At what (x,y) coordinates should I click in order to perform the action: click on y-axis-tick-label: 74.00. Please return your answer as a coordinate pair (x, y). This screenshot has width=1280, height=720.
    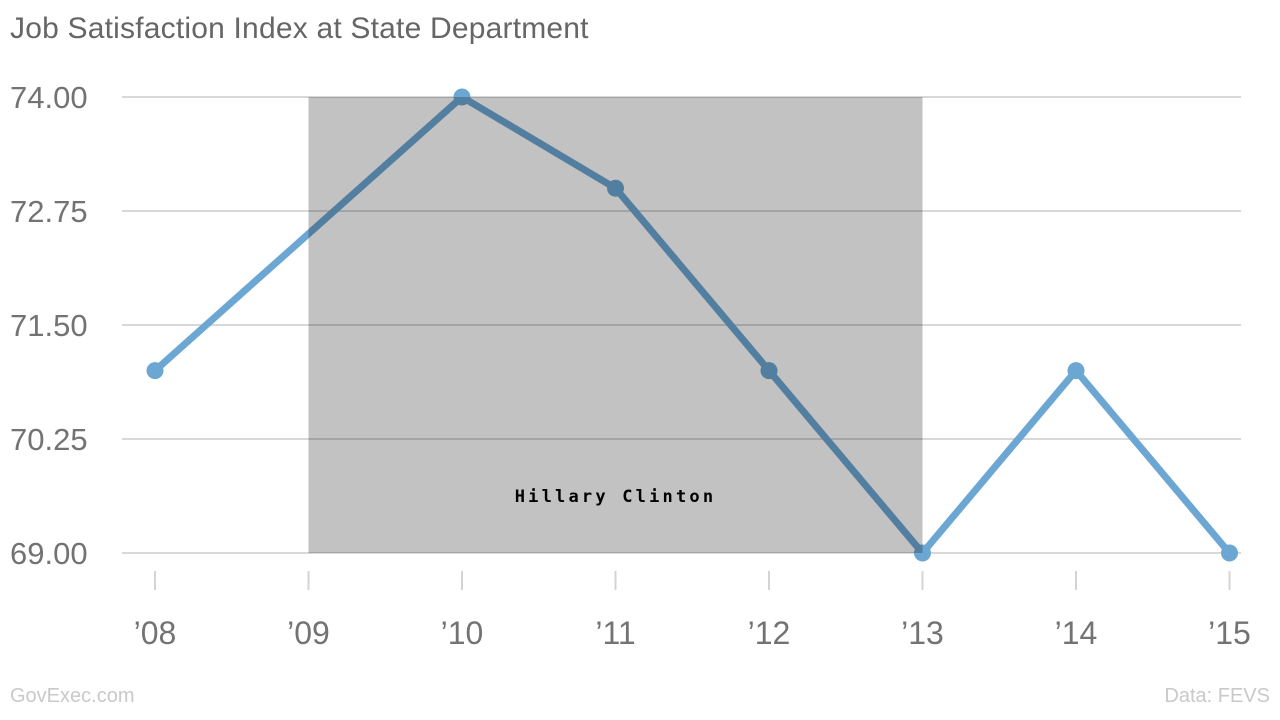
    Looking at the image, I should click on (49, 97).